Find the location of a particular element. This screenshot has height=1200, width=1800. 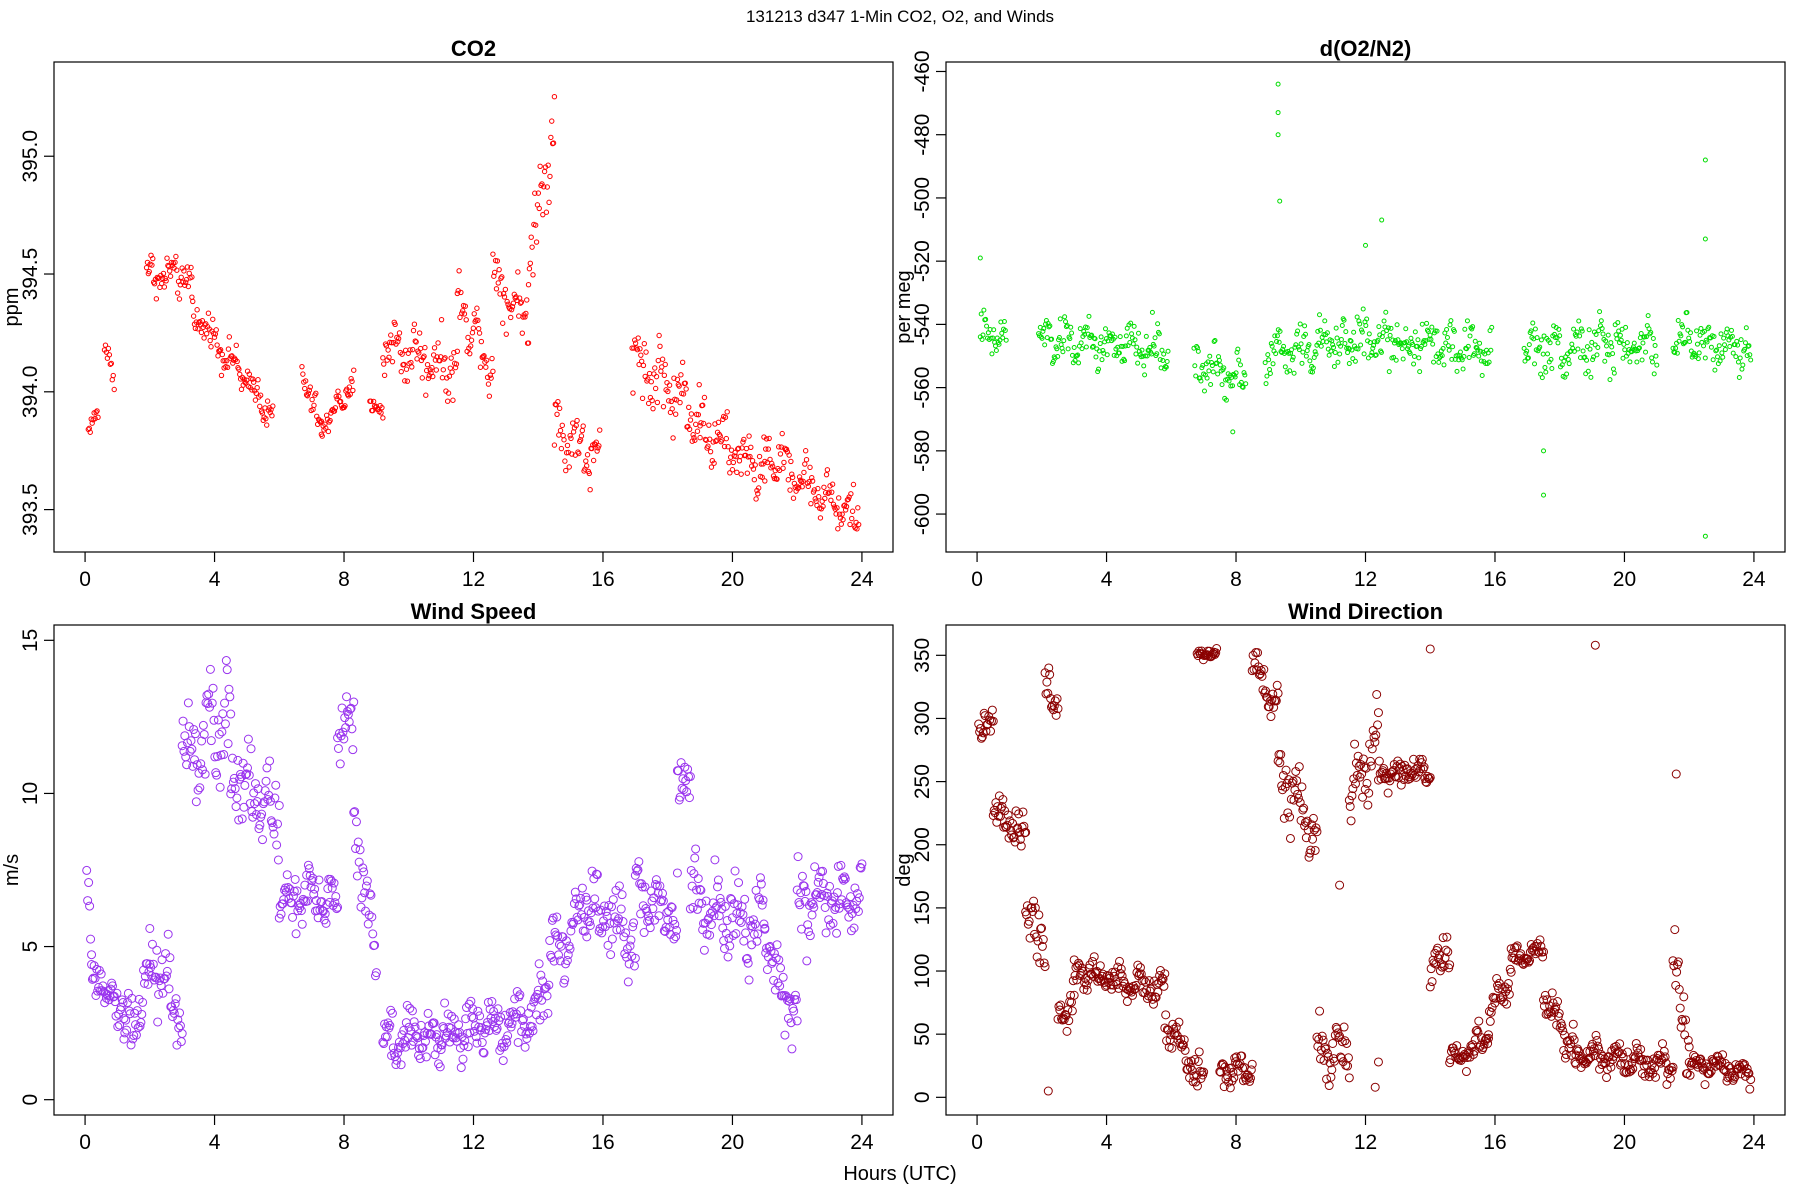

x-tick-label: 8 is located at coordinates (1236, 579).